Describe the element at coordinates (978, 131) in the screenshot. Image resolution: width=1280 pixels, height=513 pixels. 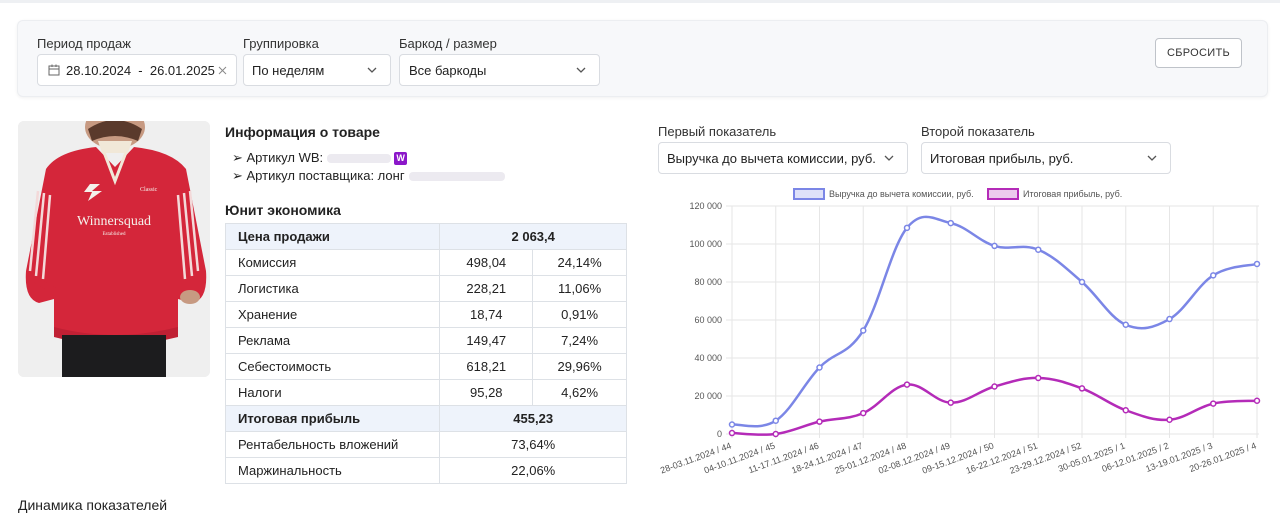
I see `second-metric-label: Второй показатель` at that location.